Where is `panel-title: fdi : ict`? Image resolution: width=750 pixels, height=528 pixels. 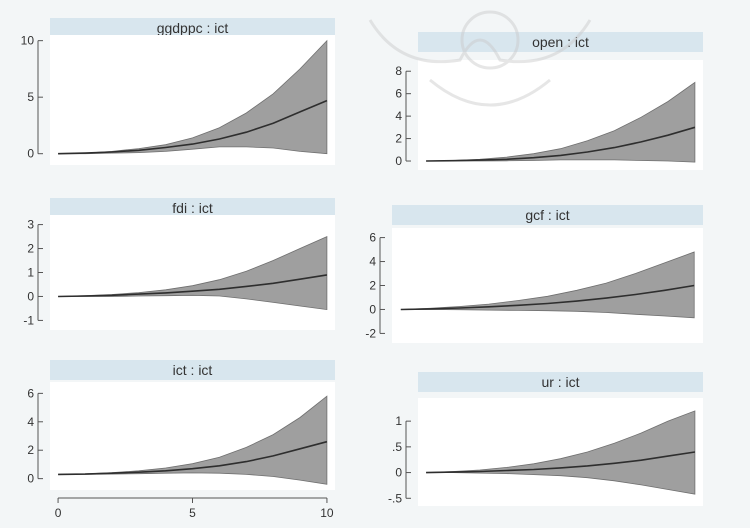
panel-title: fdi : ict is located at coordinates (192, 208).